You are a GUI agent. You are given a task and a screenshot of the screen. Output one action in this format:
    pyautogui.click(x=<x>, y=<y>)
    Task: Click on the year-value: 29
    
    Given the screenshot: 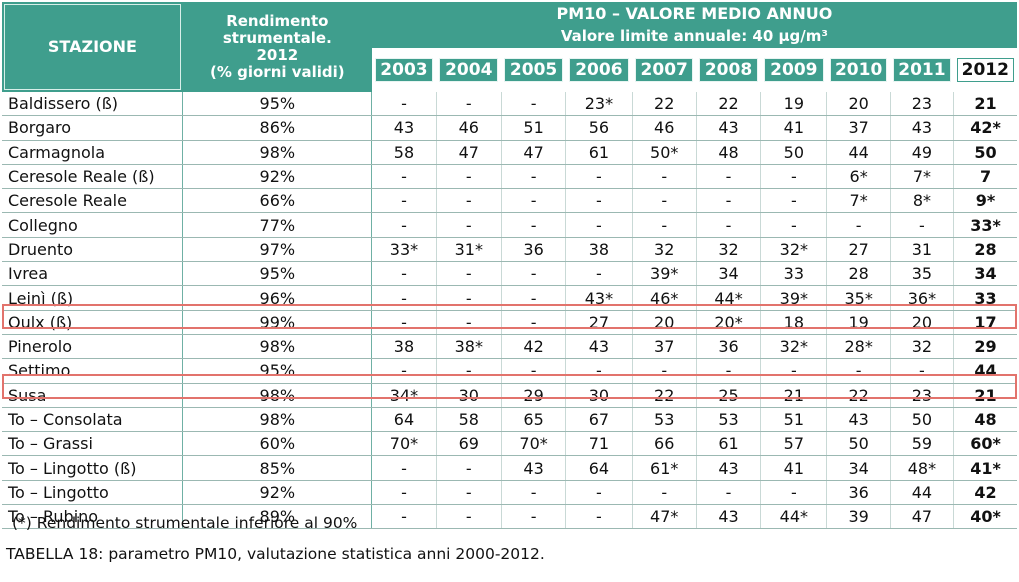 What is the action you would take?
    pyautogui.click(x=534, y=395)
    